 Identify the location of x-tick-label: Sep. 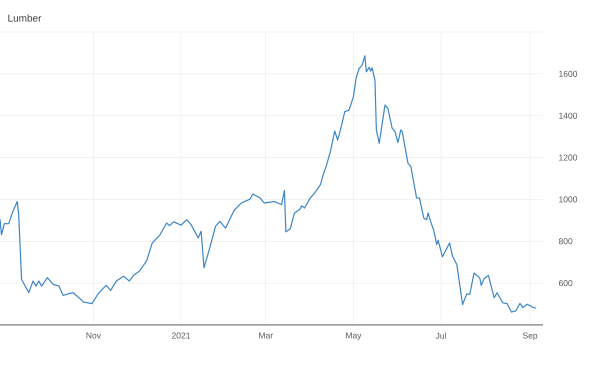
(530, 336).